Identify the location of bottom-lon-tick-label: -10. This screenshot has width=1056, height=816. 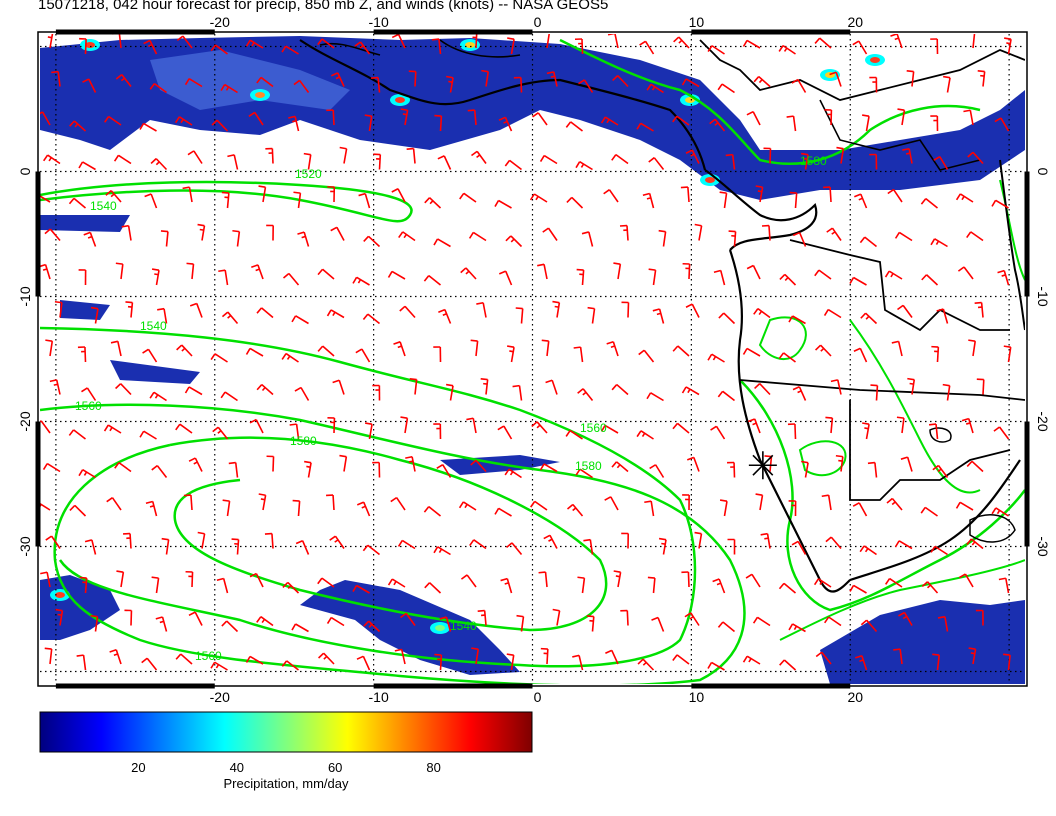
(379, 697).